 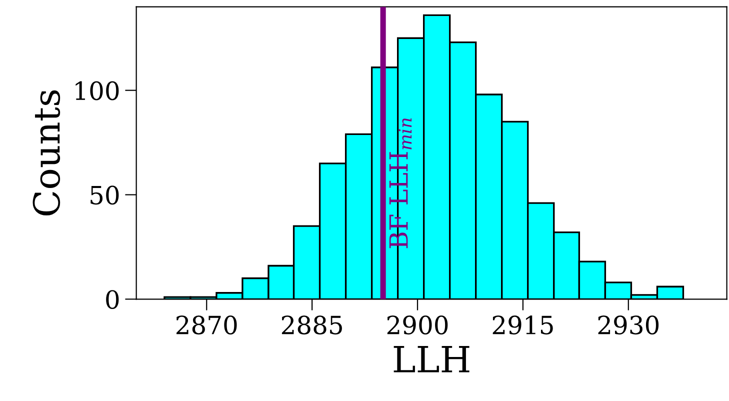 What do you see at coordinates (432, 359) in the screenshot?
I see `x-axis-title: LLH` at bounding box center [432, 359].